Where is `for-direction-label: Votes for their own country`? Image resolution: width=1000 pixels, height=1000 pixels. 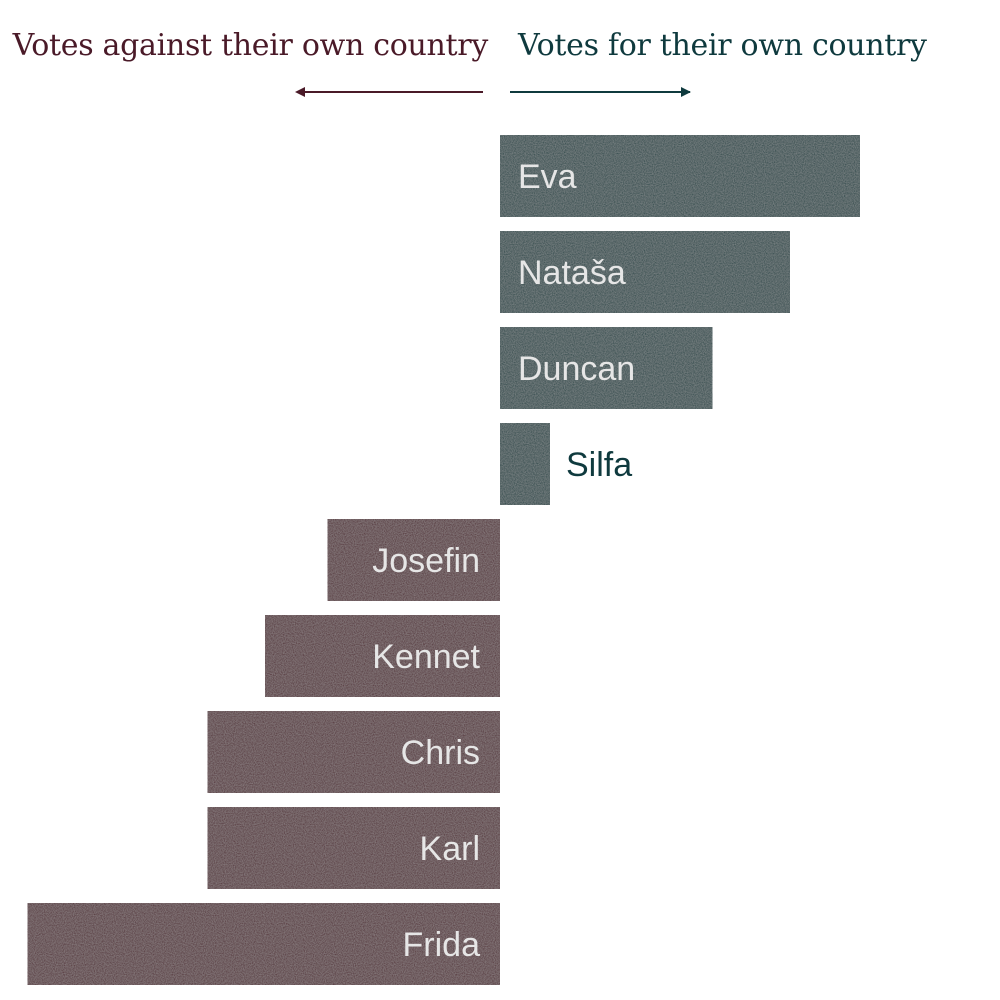 for-direction-label: Votes for their own country is located at coordinates (722, 45).